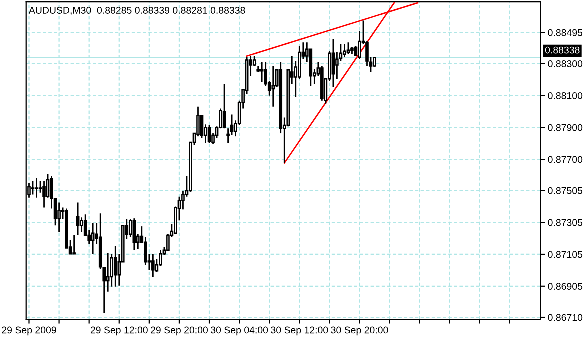  Describe the element at coordinates (239, 331) in the screenshot. I see `x-tick-label: 30 Sep 04:00` at that location.